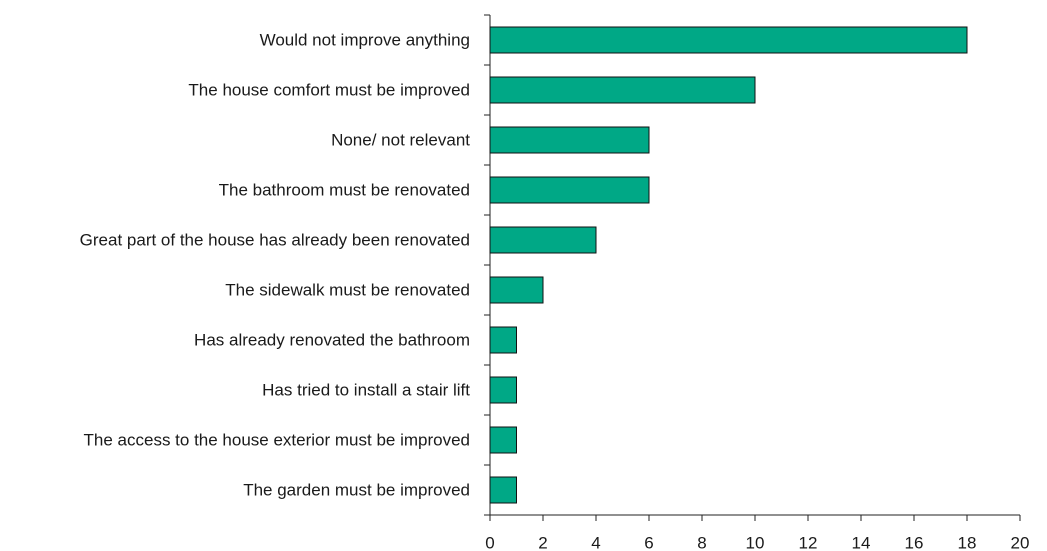 The width and height of the screenshot is (1047, 551). What do you see at coordinates (648, 542) in the screenshot?
I see `x-tick-label: 6` at bounding box center [648, 542].